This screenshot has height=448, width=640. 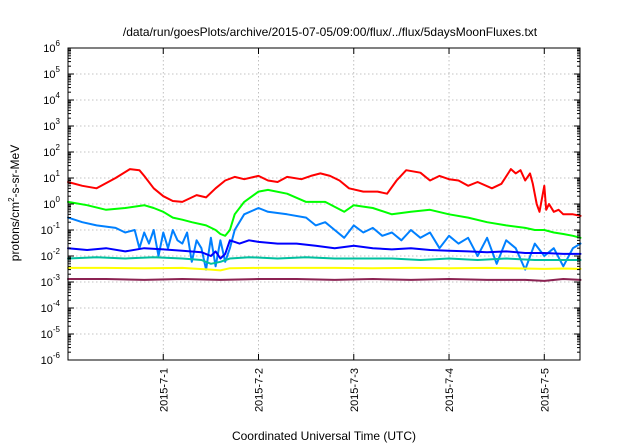 I want to click on x-tick-label: 2015-7-4, so click(x=450, y=390).